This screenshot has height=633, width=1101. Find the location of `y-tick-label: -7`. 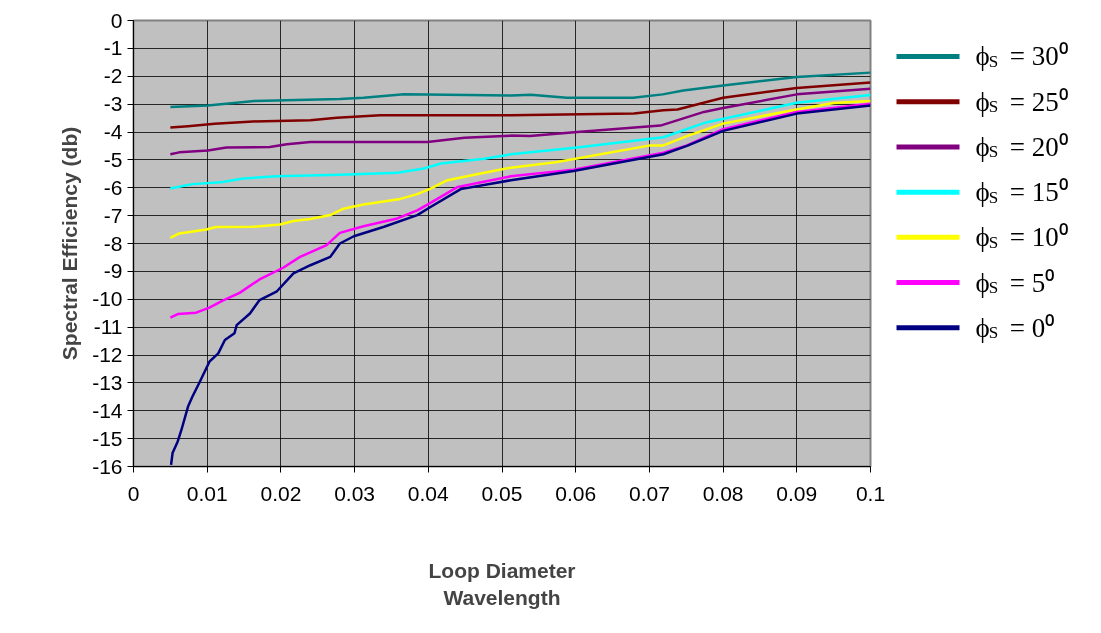

y-tick-label: -7 is located at coordinates (113, 215).